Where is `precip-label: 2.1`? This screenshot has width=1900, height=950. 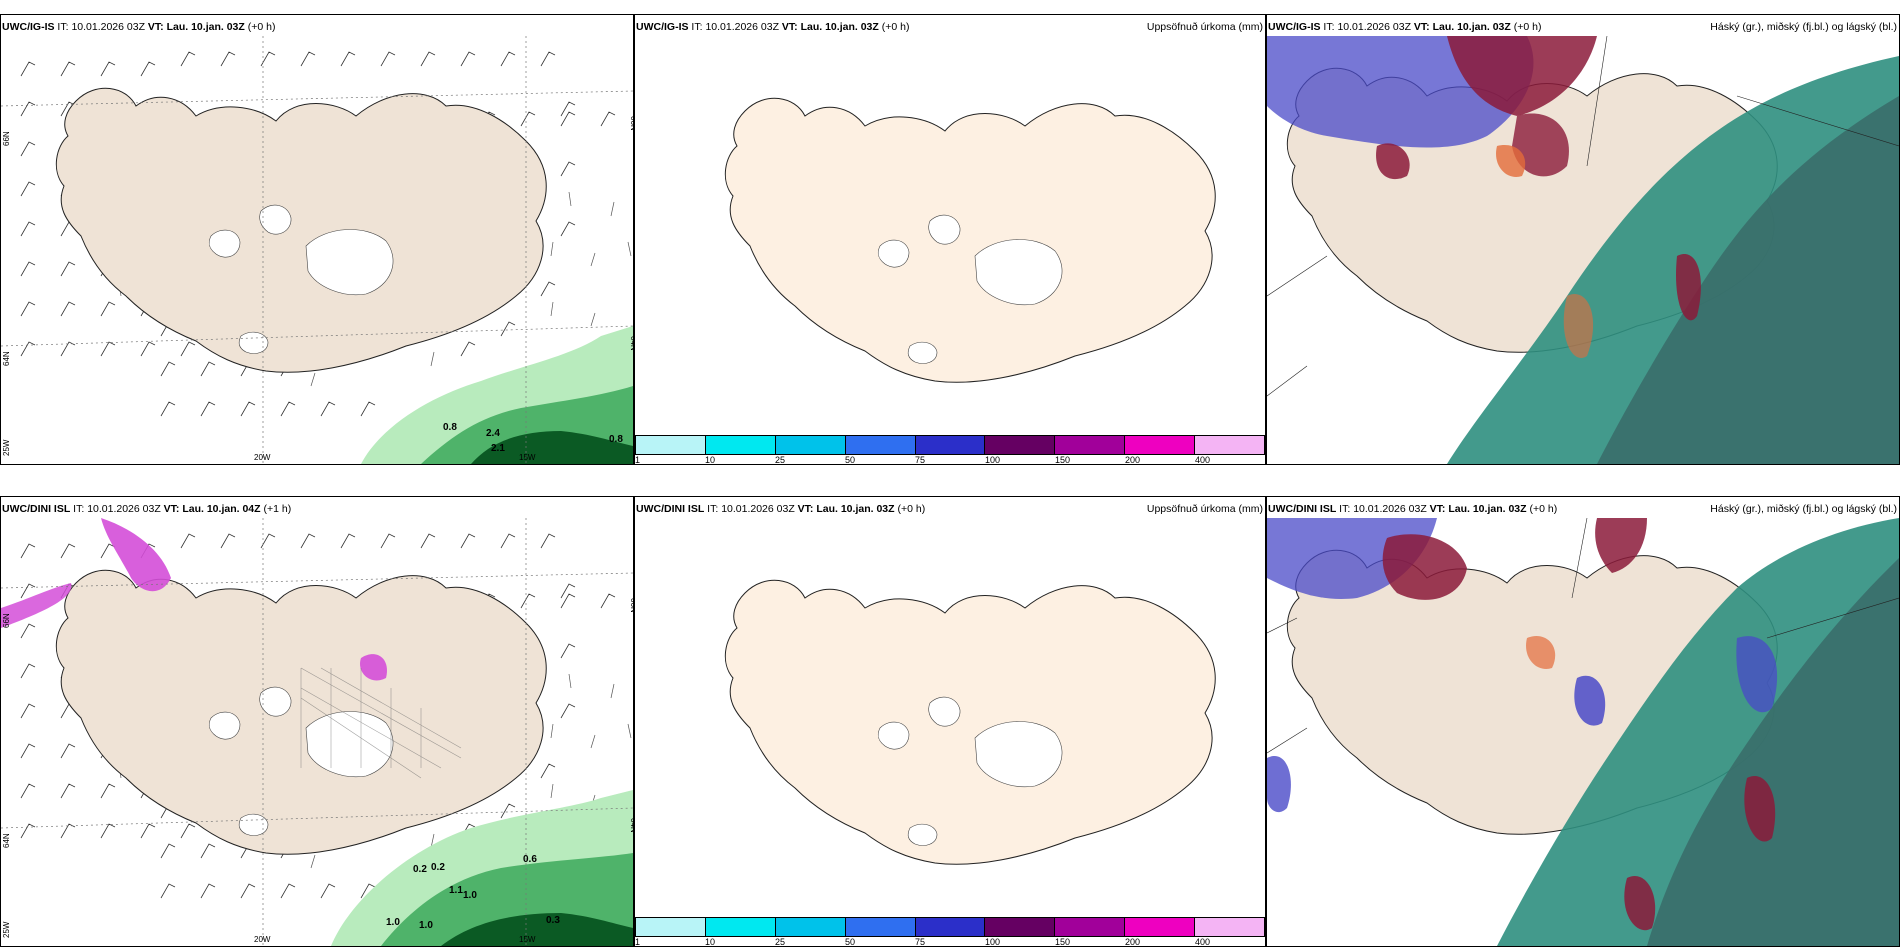 precip-label: 2.1 is located at coordinates (498, 448).